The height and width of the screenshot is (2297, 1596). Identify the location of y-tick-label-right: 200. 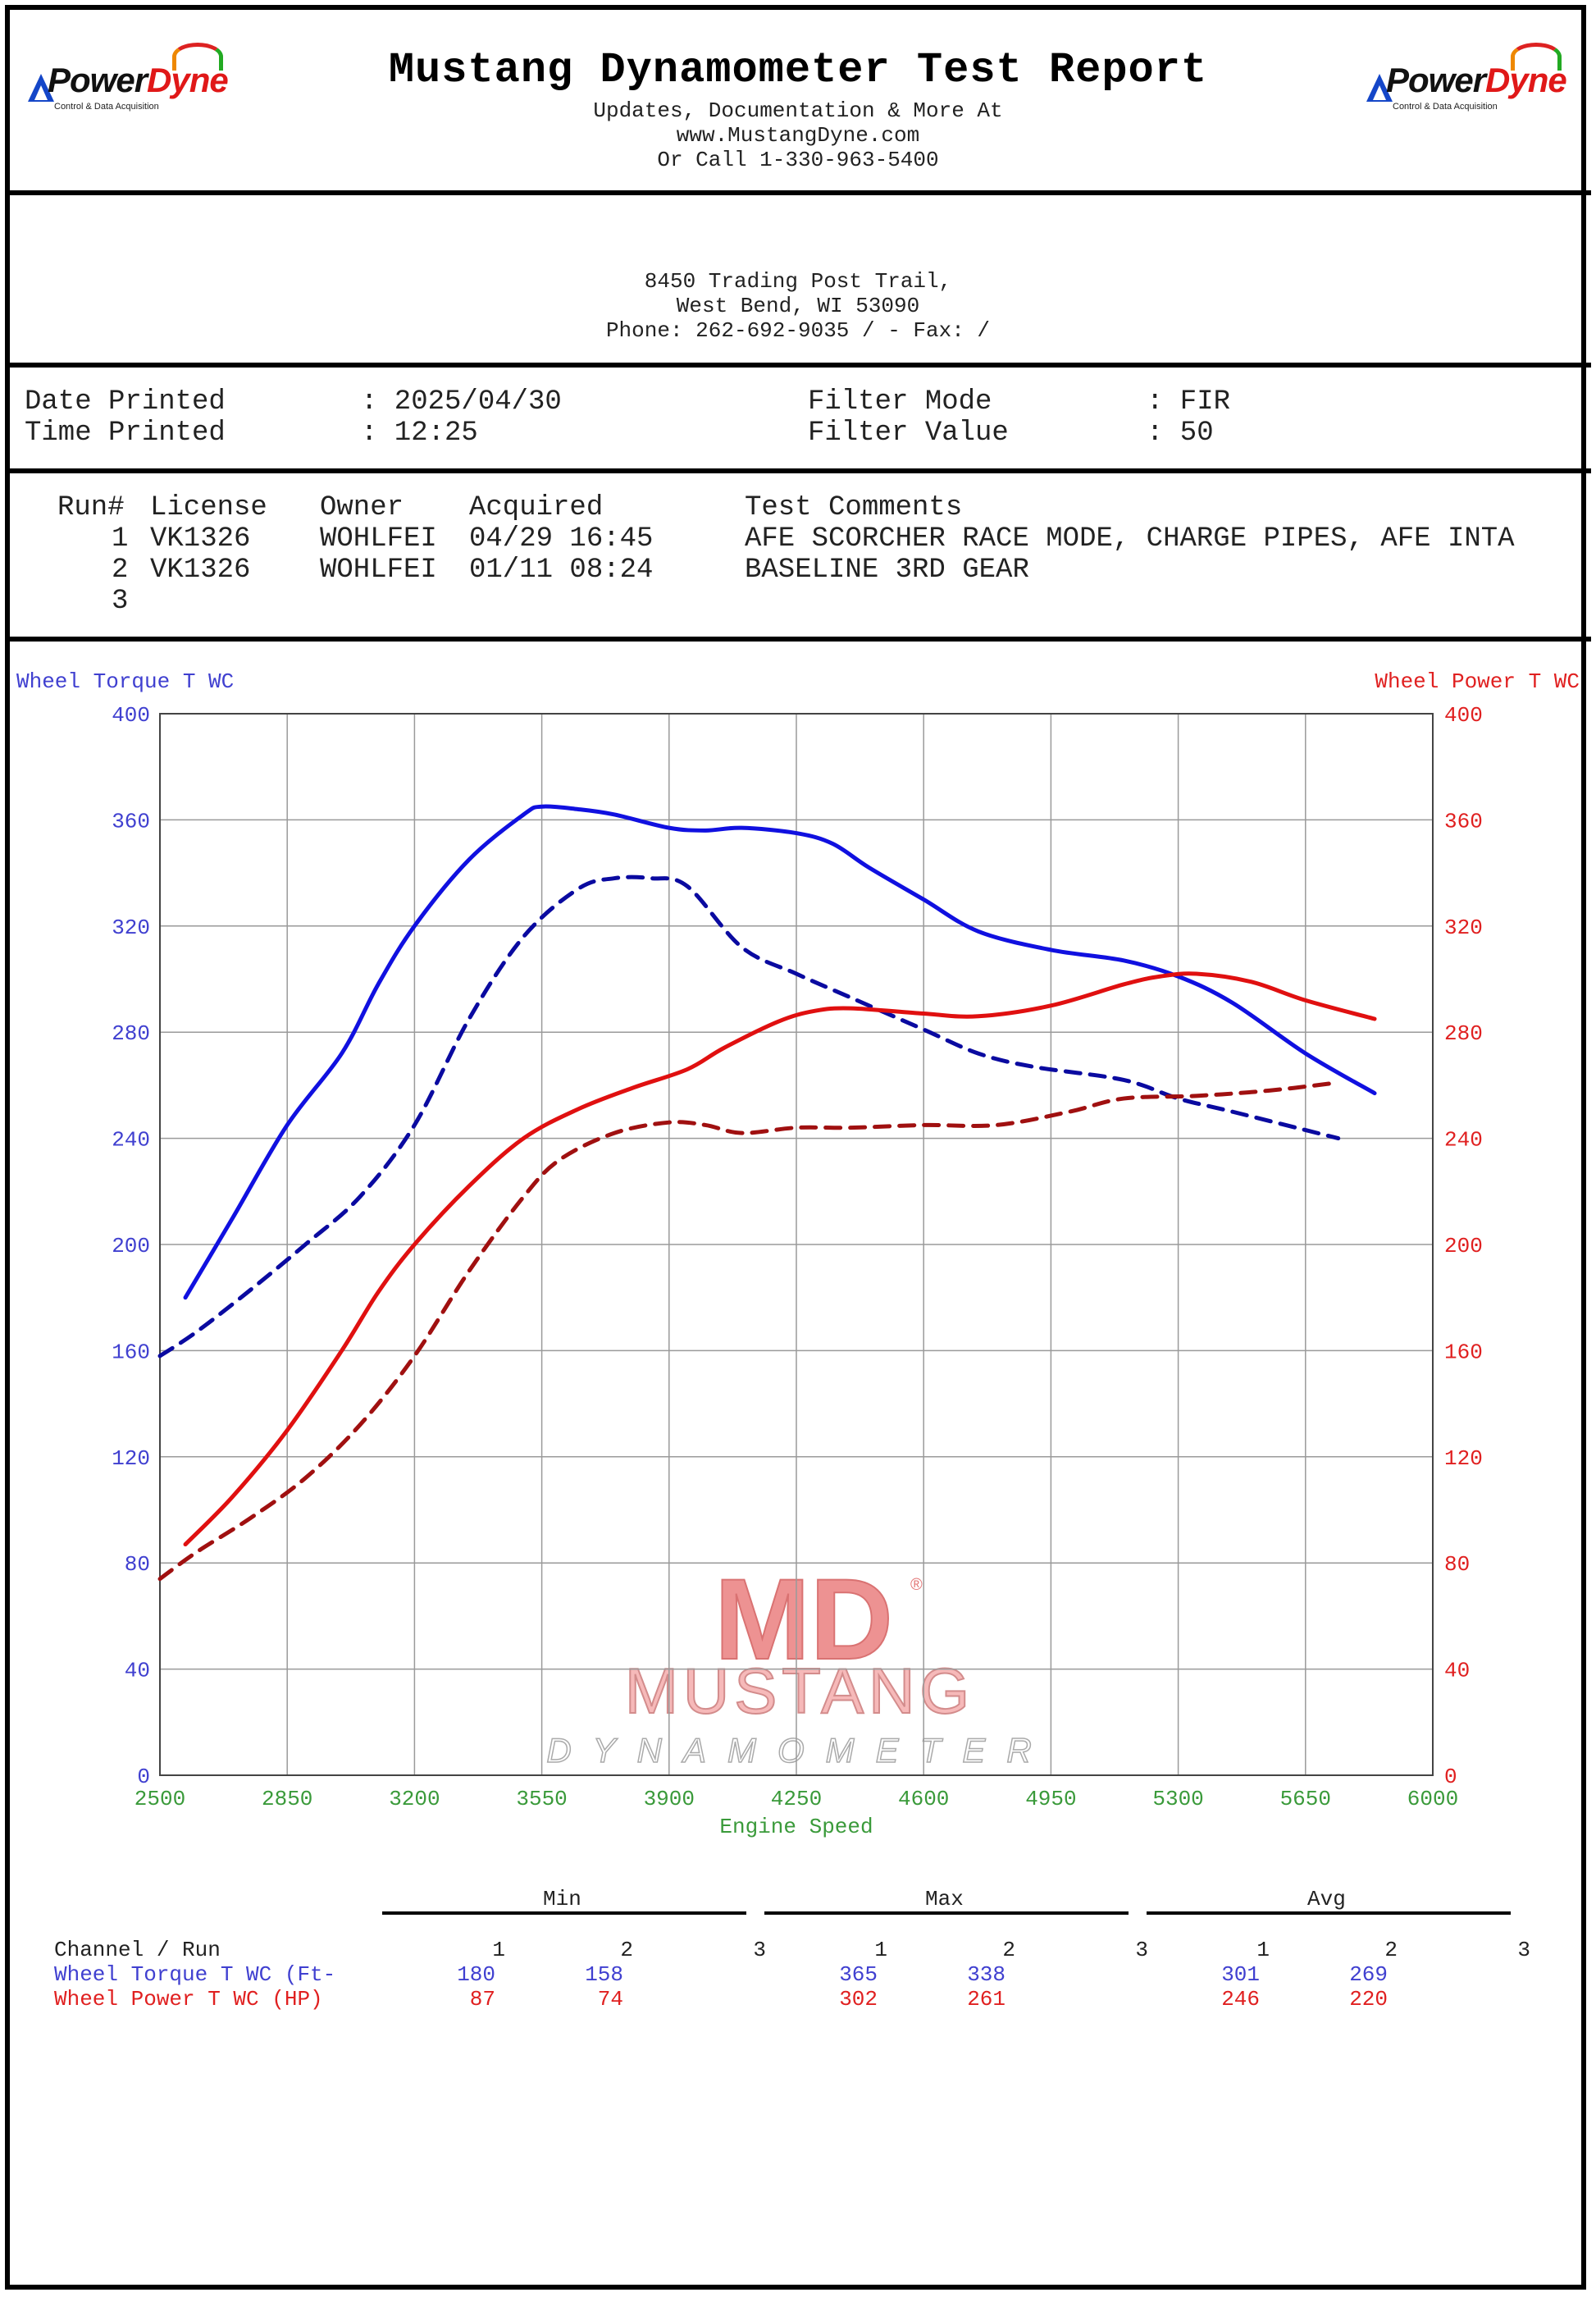
(1463, 1246).